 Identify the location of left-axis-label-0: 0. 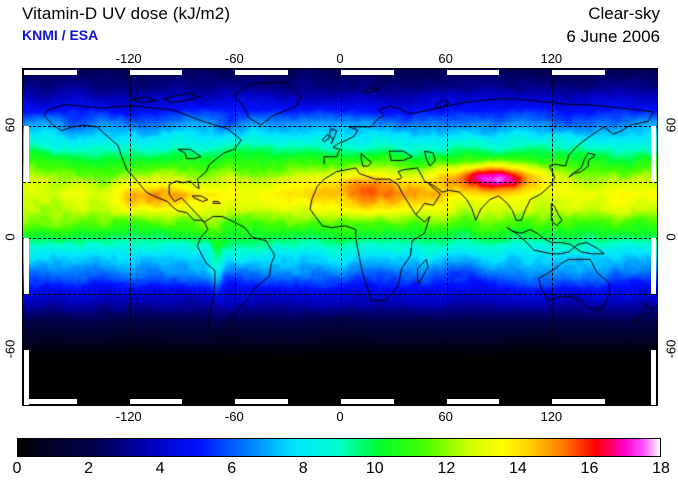
(10, 237).